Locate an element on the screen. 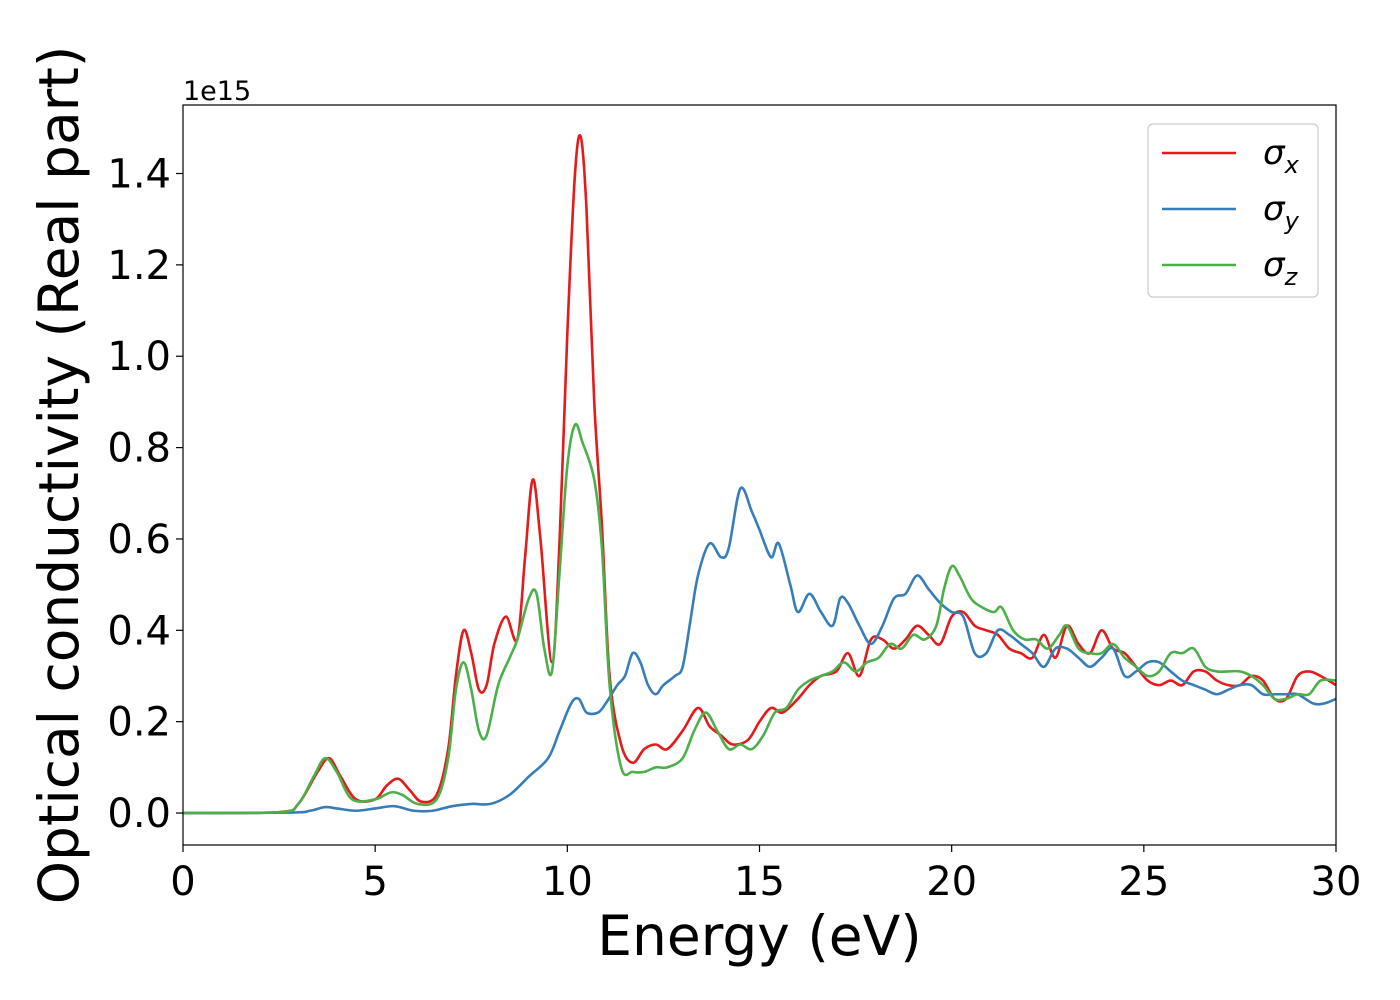 The image size is (1400, 1000). y-axis: 0.0 0.2 0.4 0.6 0.8 1.0 1.2 1.4 is located at coordinates (145, 494).